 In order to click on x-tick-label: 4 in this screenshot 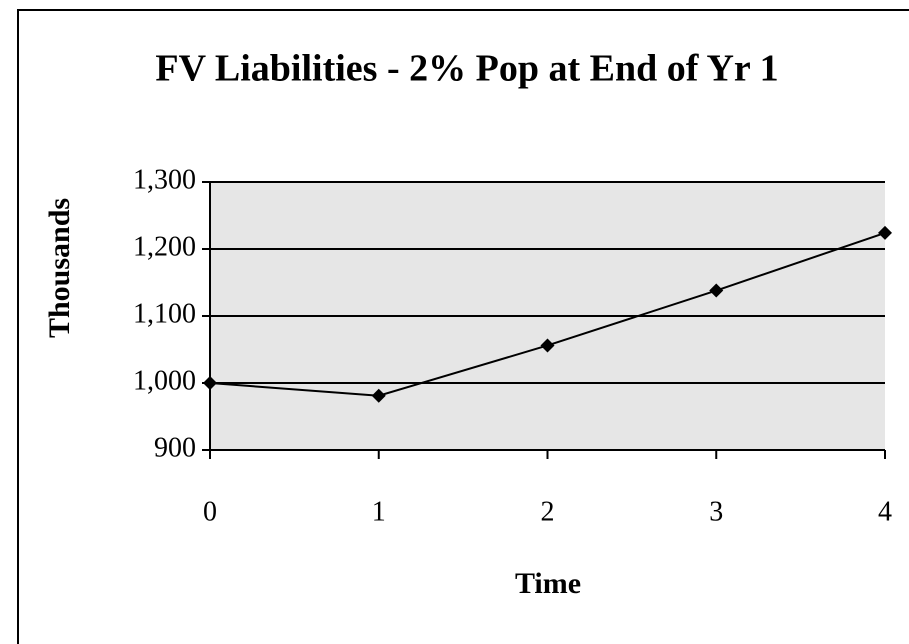, I will do `click(885, 511)`.